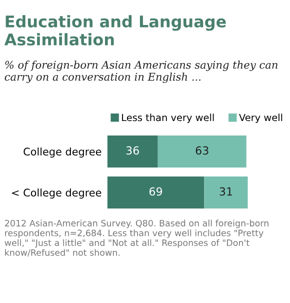  I want to click on legend-label: Less than very well, so click(168, 119).